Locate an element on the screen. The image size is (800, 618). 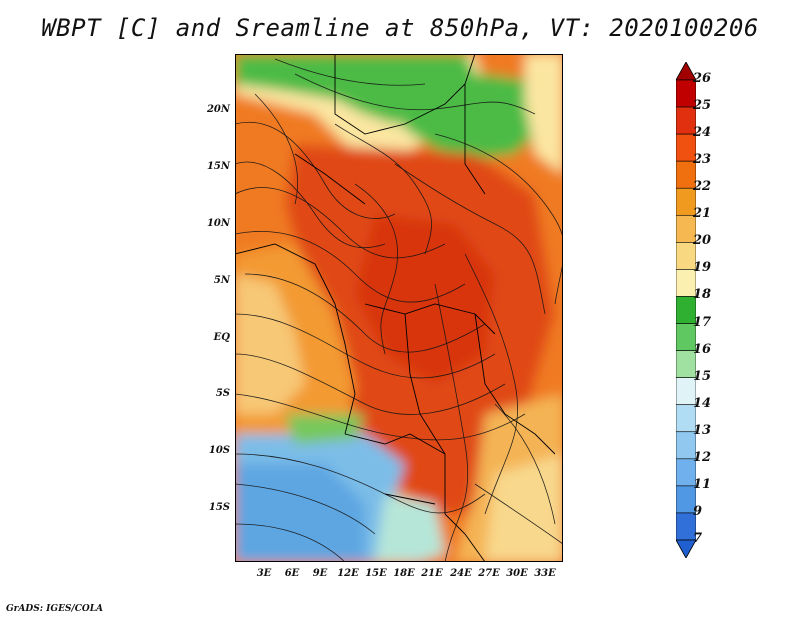
colorbar-level-label: 18 is located at coordinates (702, 295).